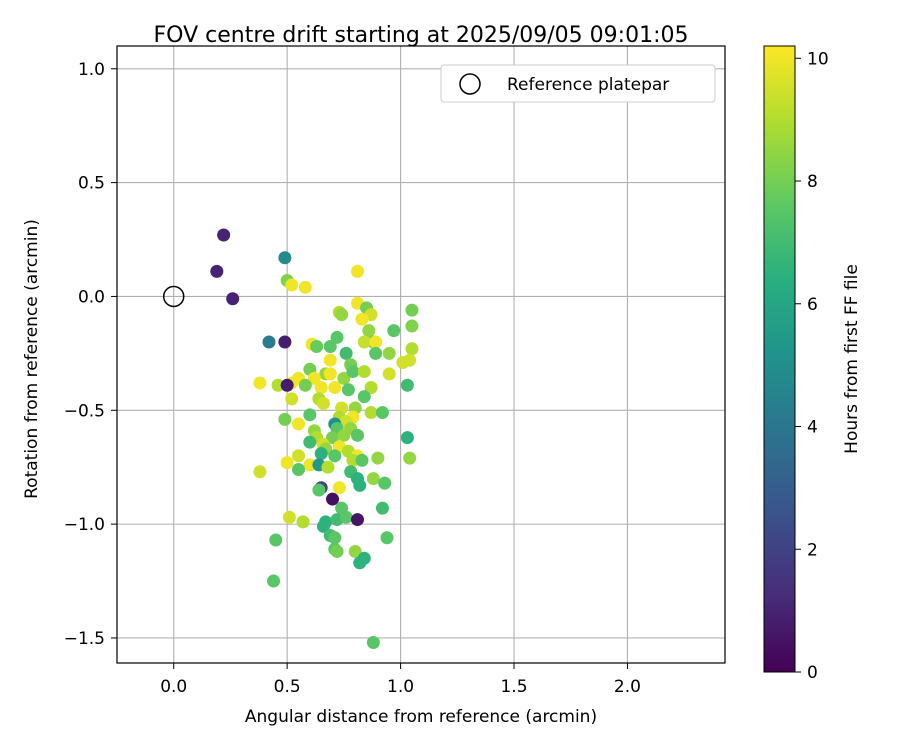 The width and height of the screenshot is (900, 750). I want to click on reference-platepar-marker, so click(173, 296).